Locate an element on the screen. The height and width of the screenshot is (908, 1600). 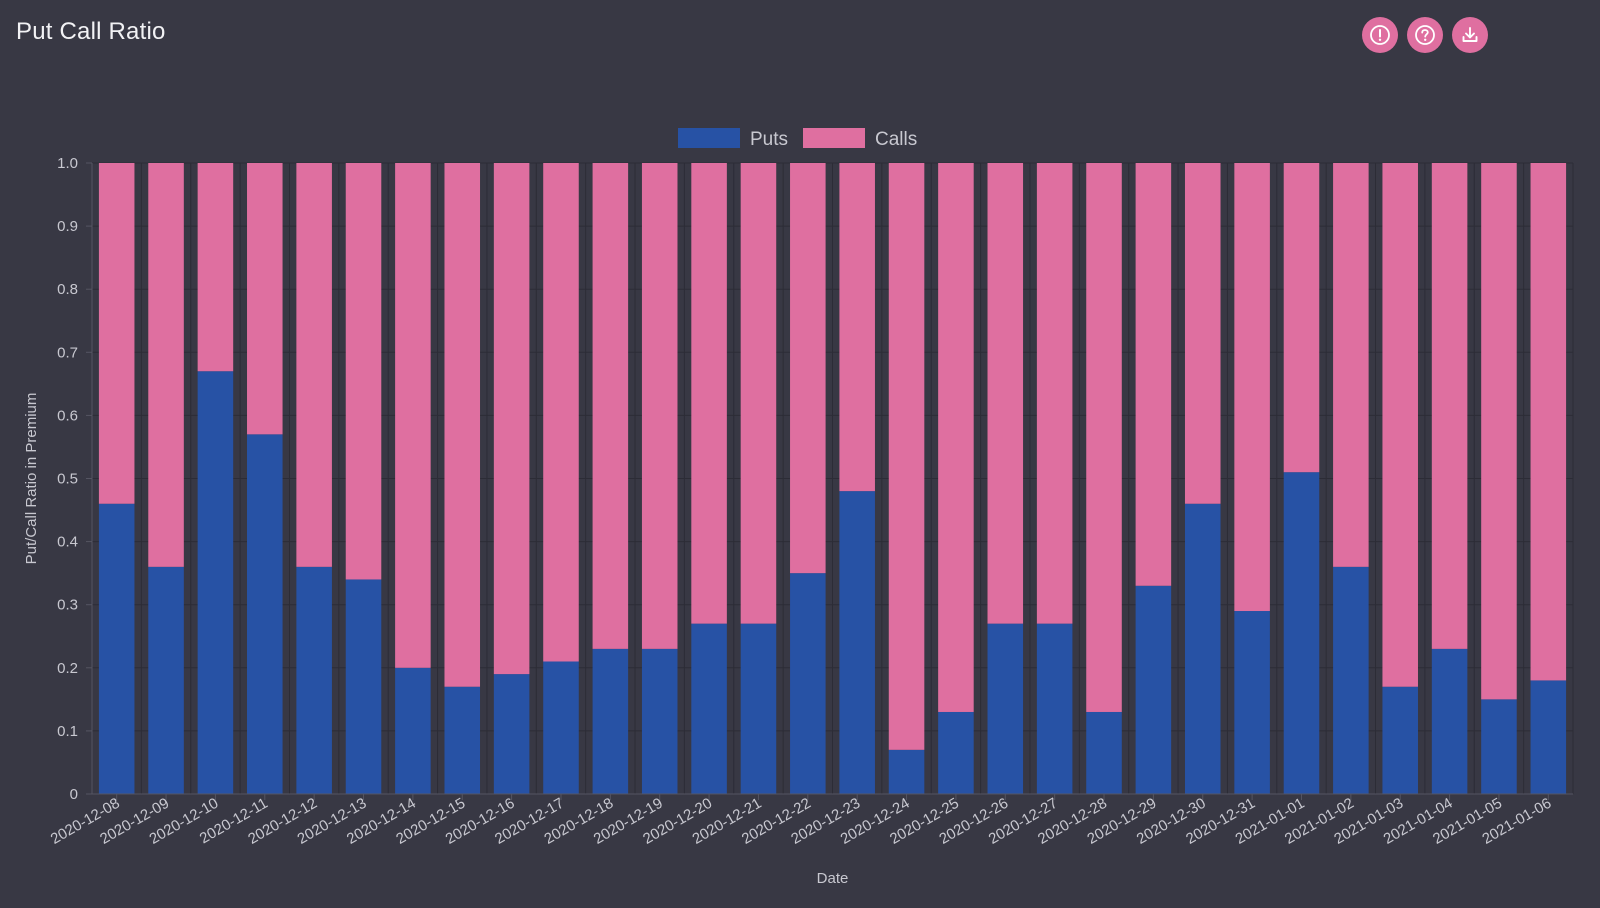
alert-button is located at coordinates (1380, 35).